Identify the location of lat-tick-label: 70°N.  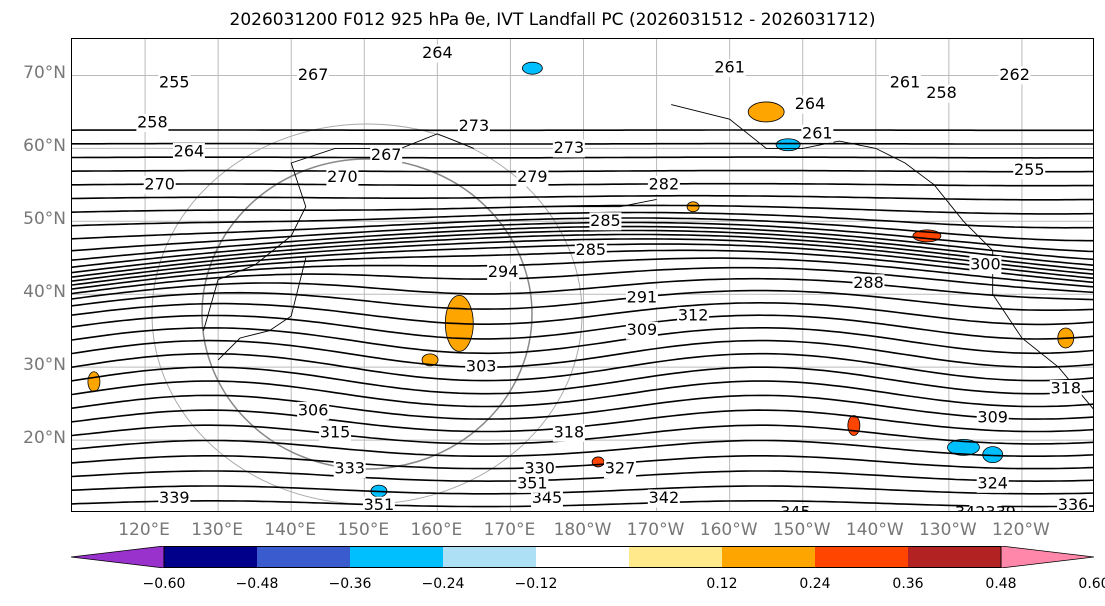
(44, 73).